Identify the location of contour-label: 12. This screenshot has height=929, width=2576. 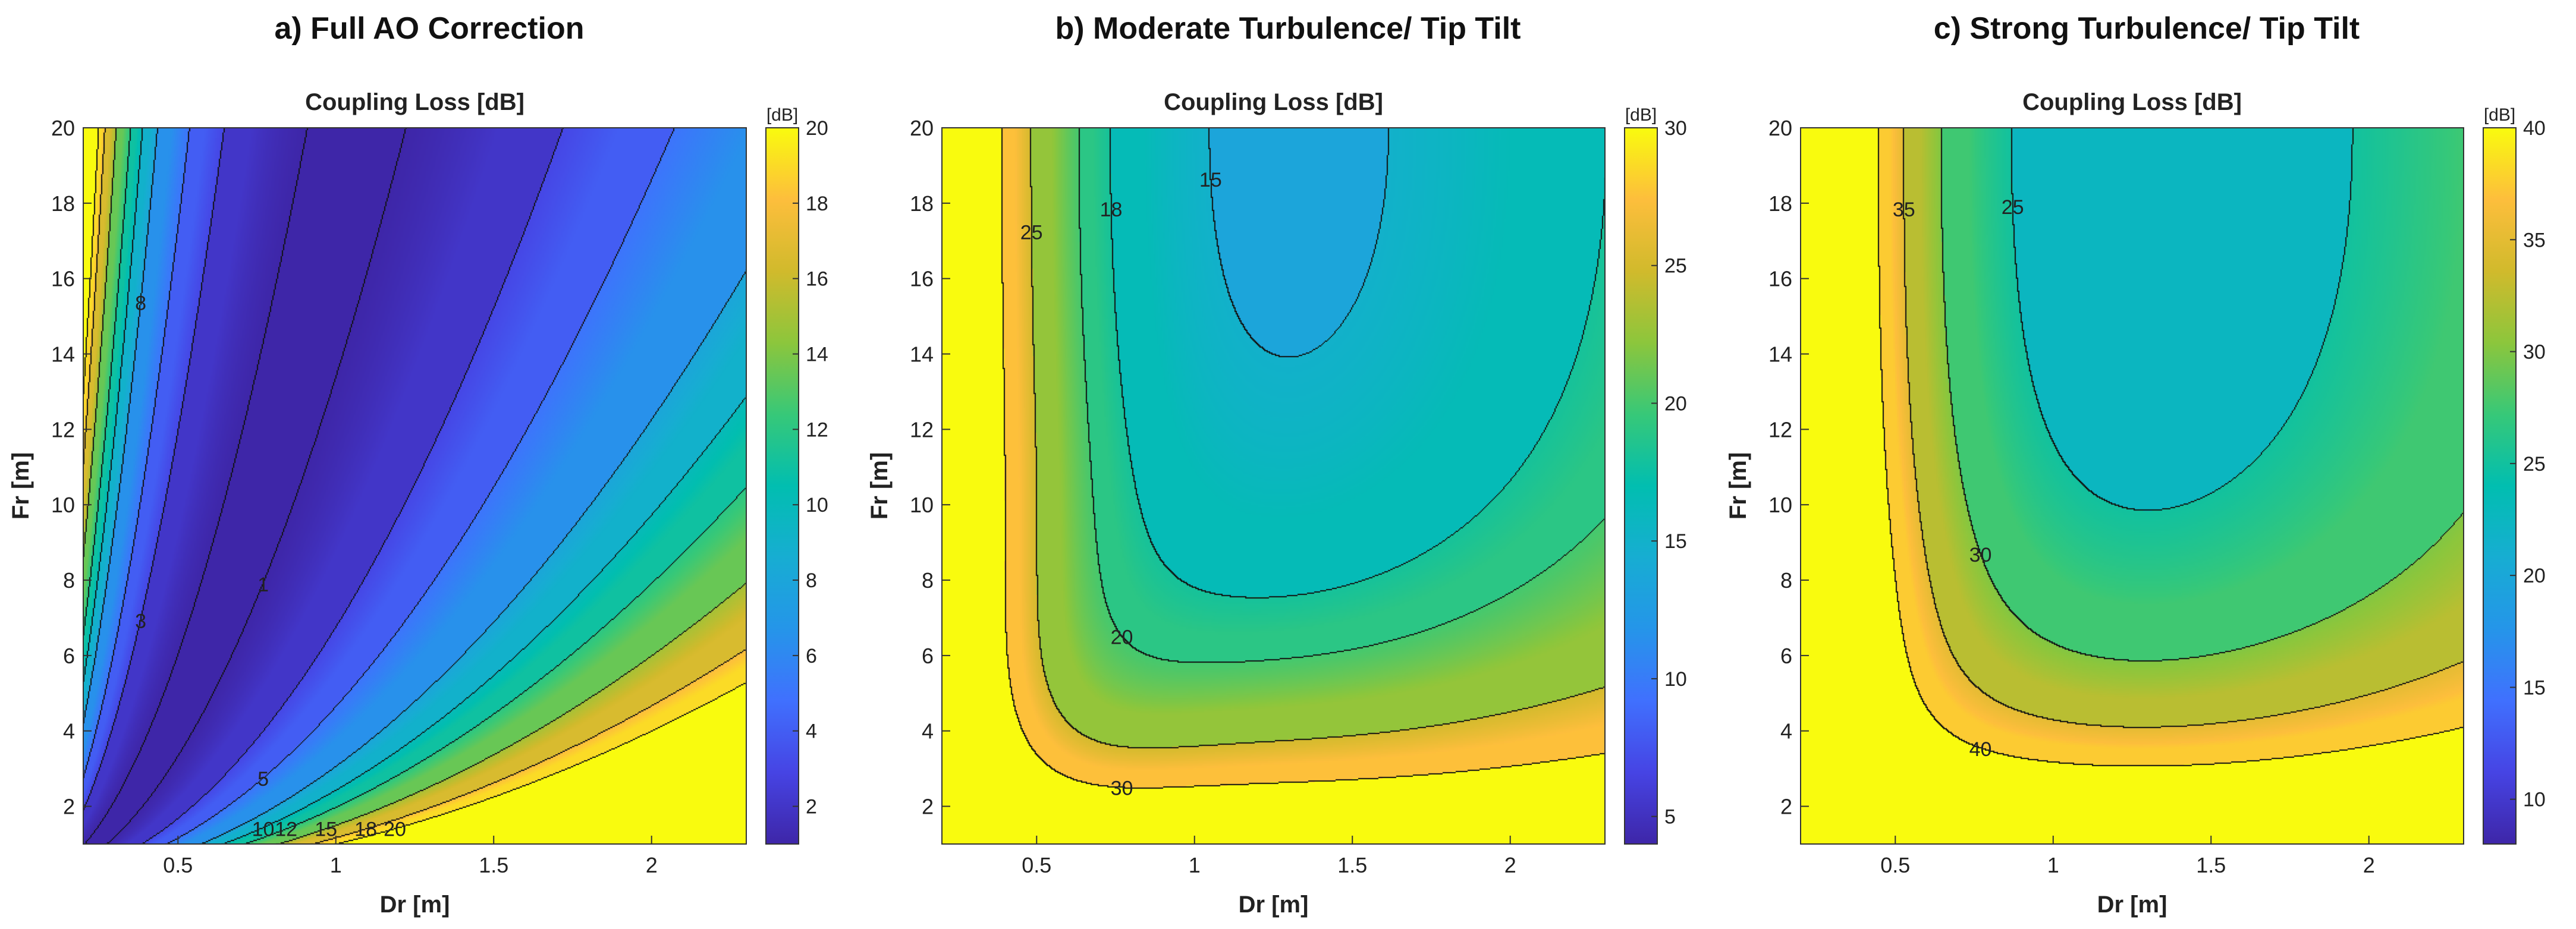
(286, 829).